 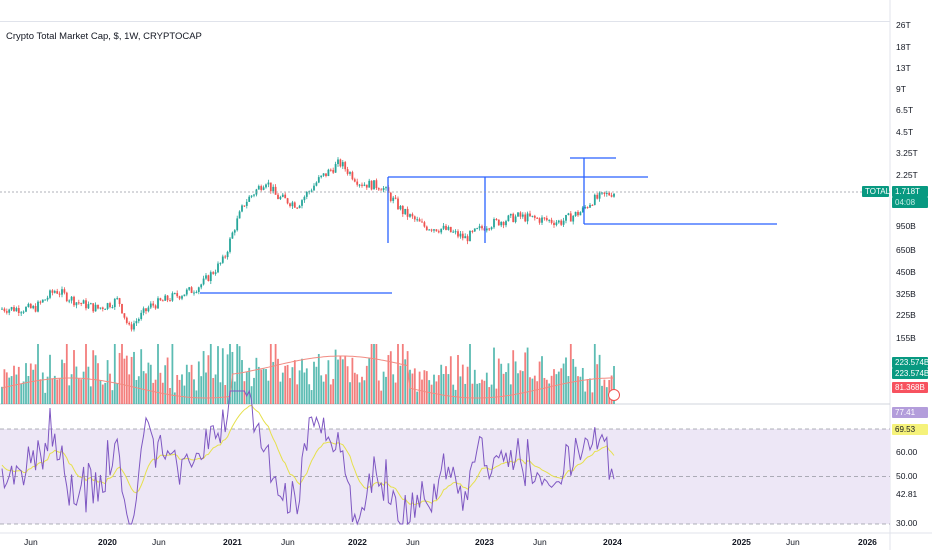 What do you see at coordinates (614, 395) in the screenshot?
I see `alert-icon` at bounding box center [614, 395].